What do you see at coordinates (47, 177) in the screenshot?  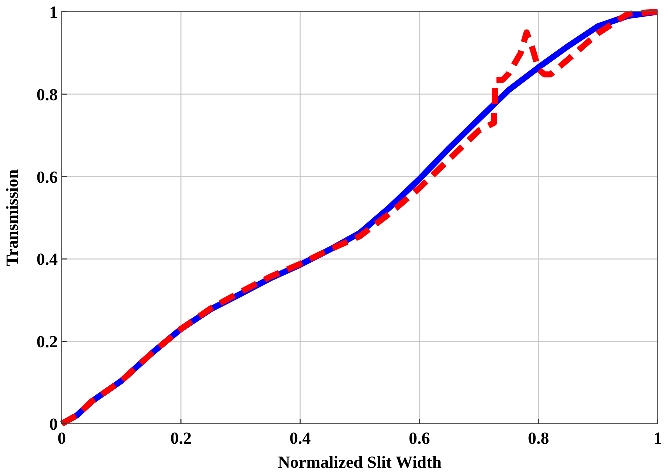 I see `y-tick-label: 0.6` at bounding box center [47, 177].